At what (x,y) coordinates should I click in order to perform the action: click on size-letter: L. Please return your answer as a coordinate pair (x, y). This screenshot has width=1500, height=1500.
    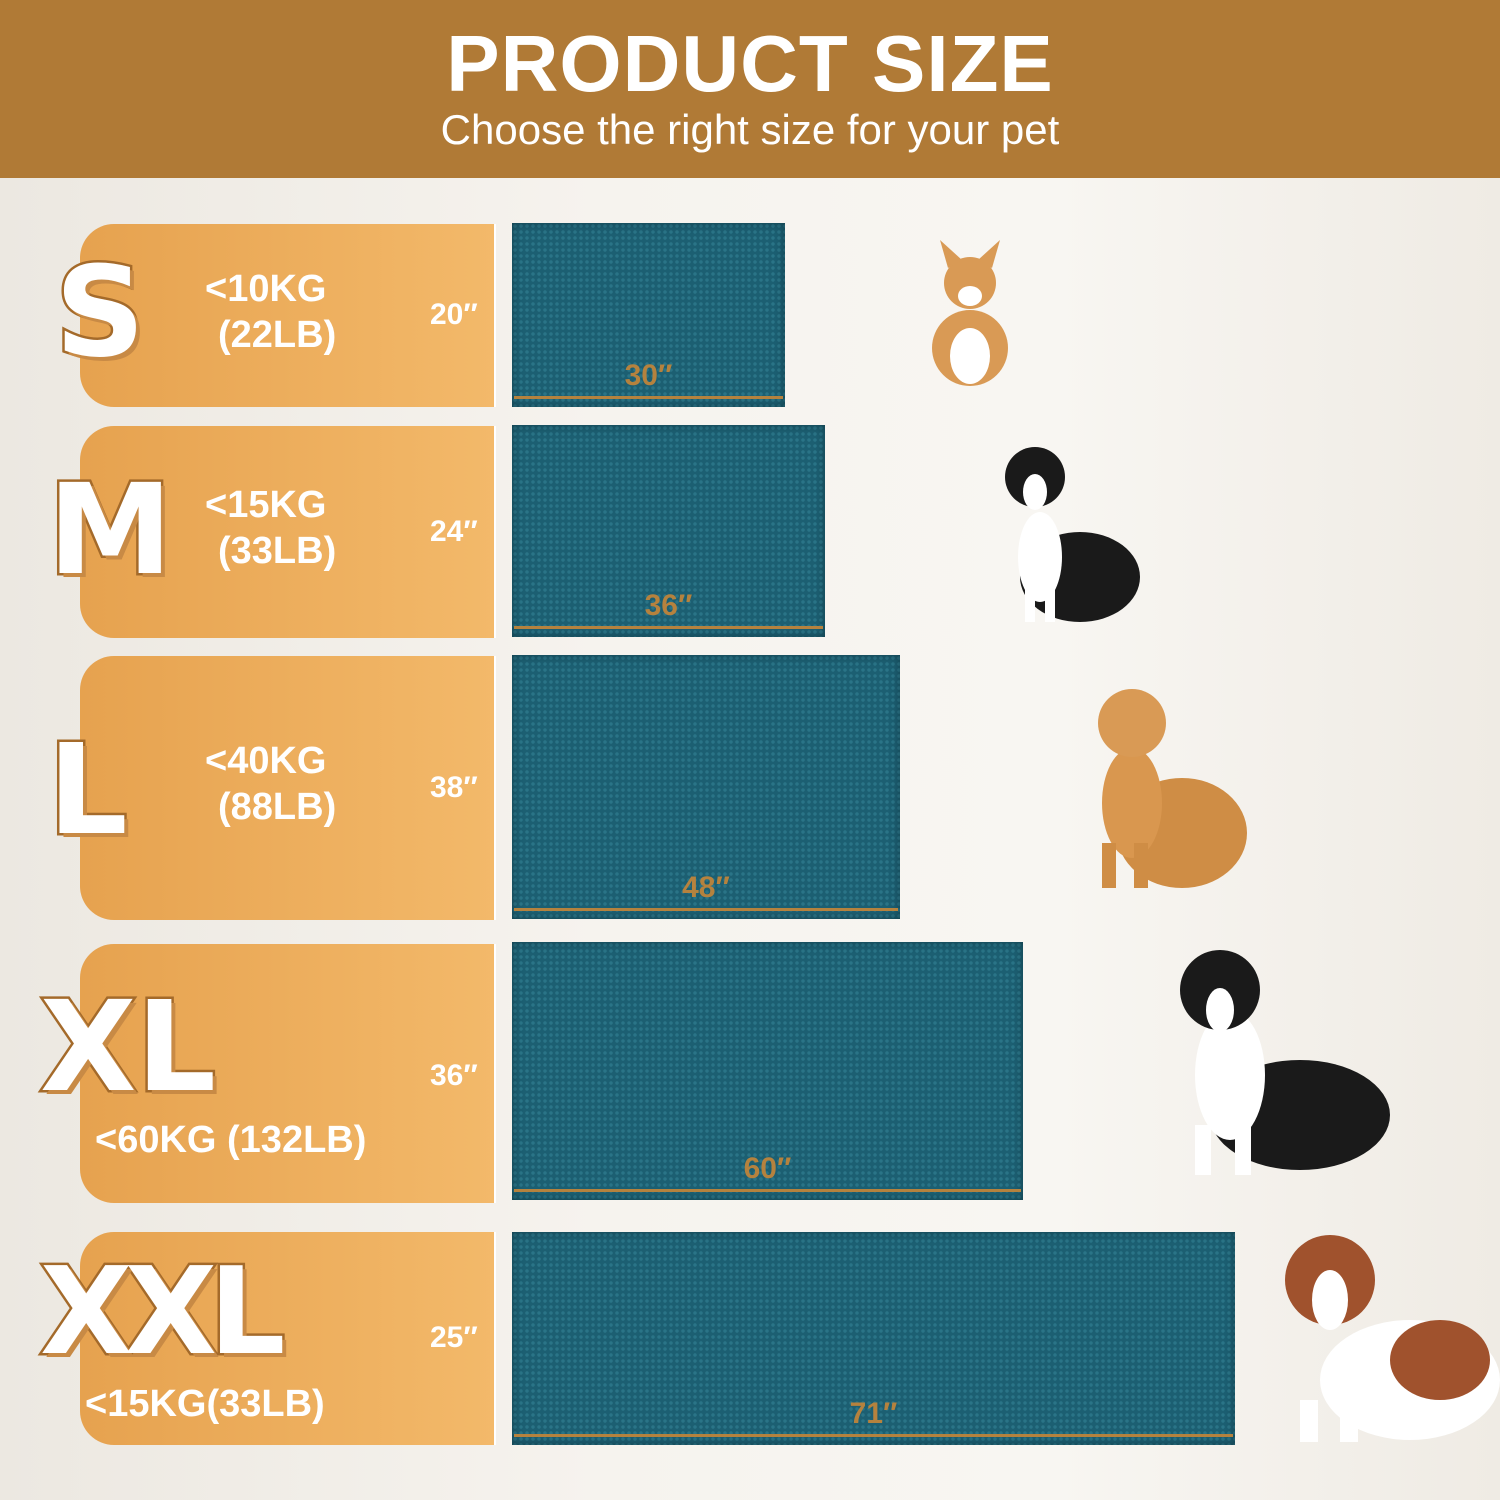
    Looking at the image, I should click on (88, 790).